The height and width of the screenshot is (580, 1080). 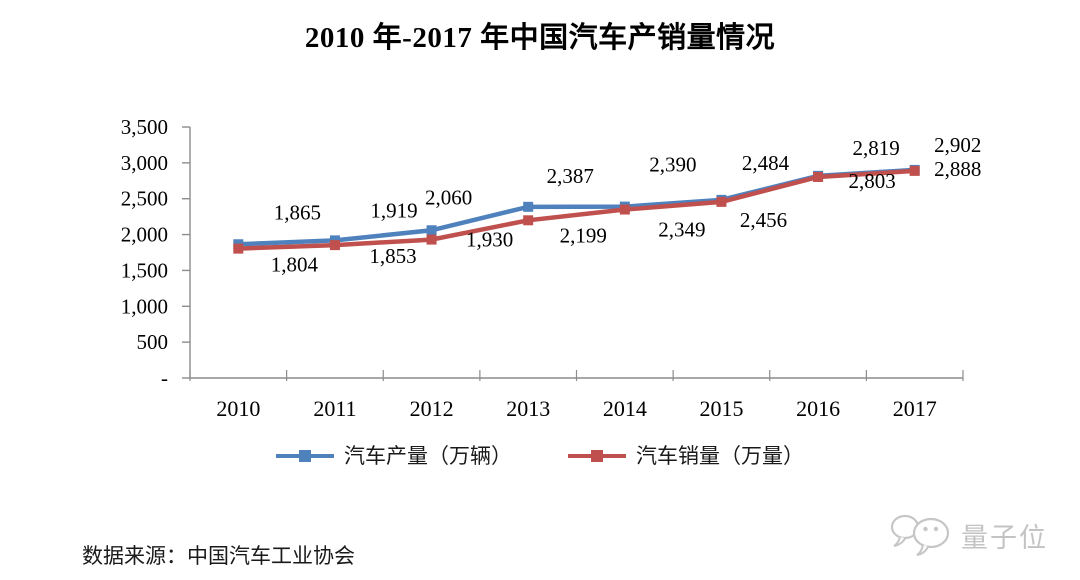 I want to click on data-label: 2,390, so click(x=672, y=165).